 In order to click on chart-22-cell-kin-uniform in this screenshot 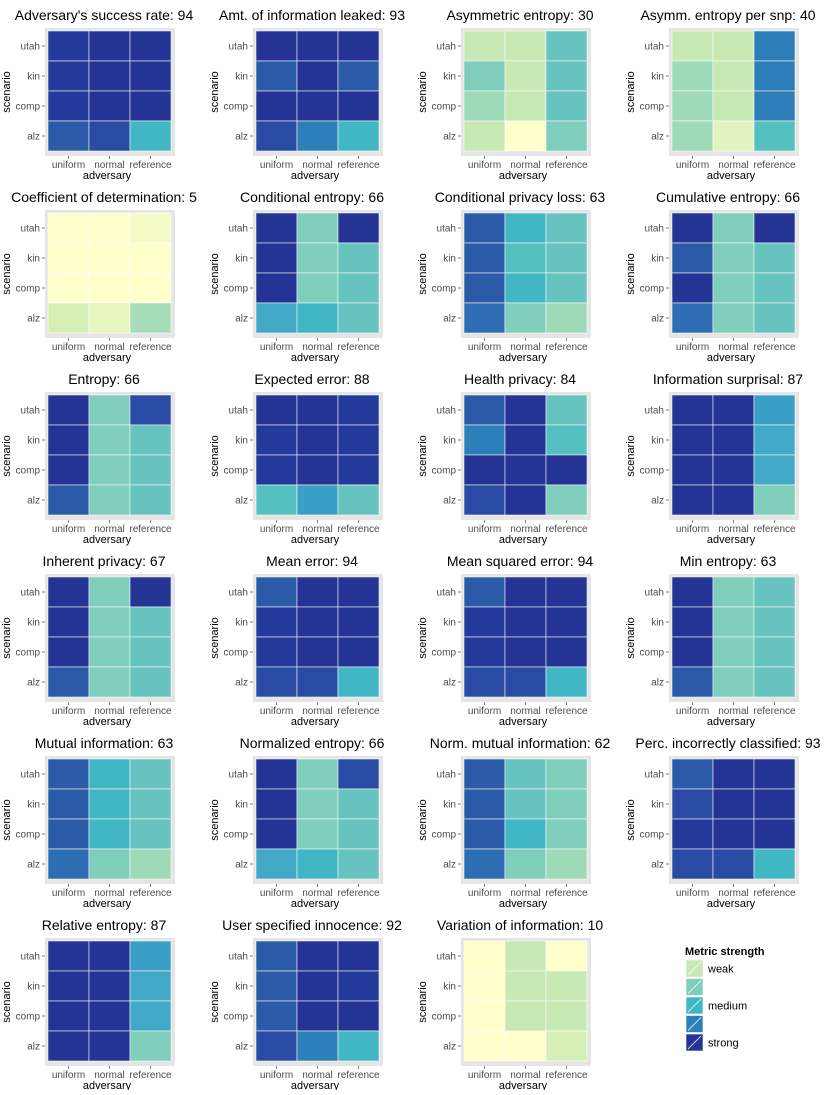, I will do `click(276, 986)`.